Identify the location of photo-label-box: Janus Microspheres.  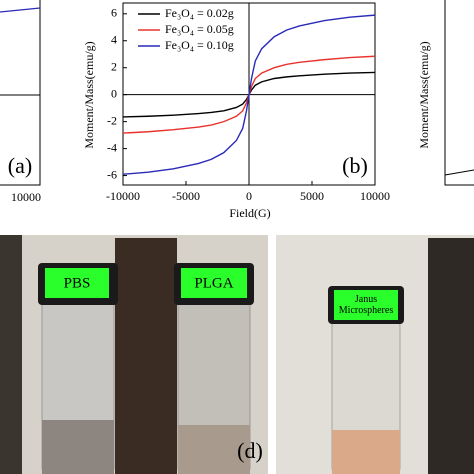
(366, 305).